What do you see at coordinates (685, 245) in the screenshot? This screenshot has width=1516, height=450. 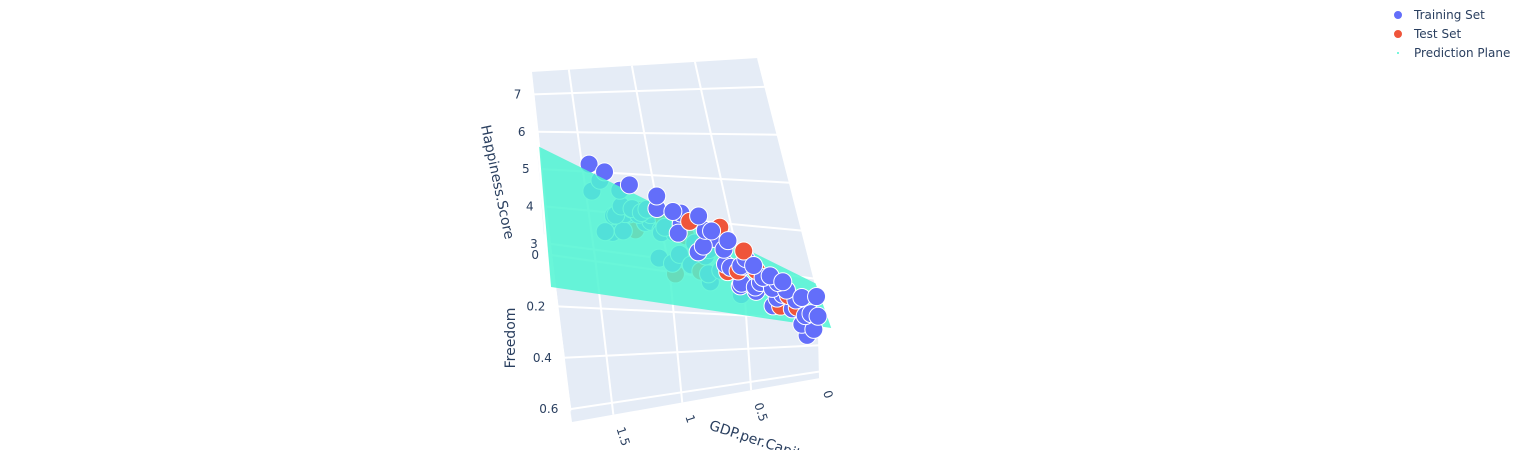 I see `data-markers` at bounding box center [685, 245].